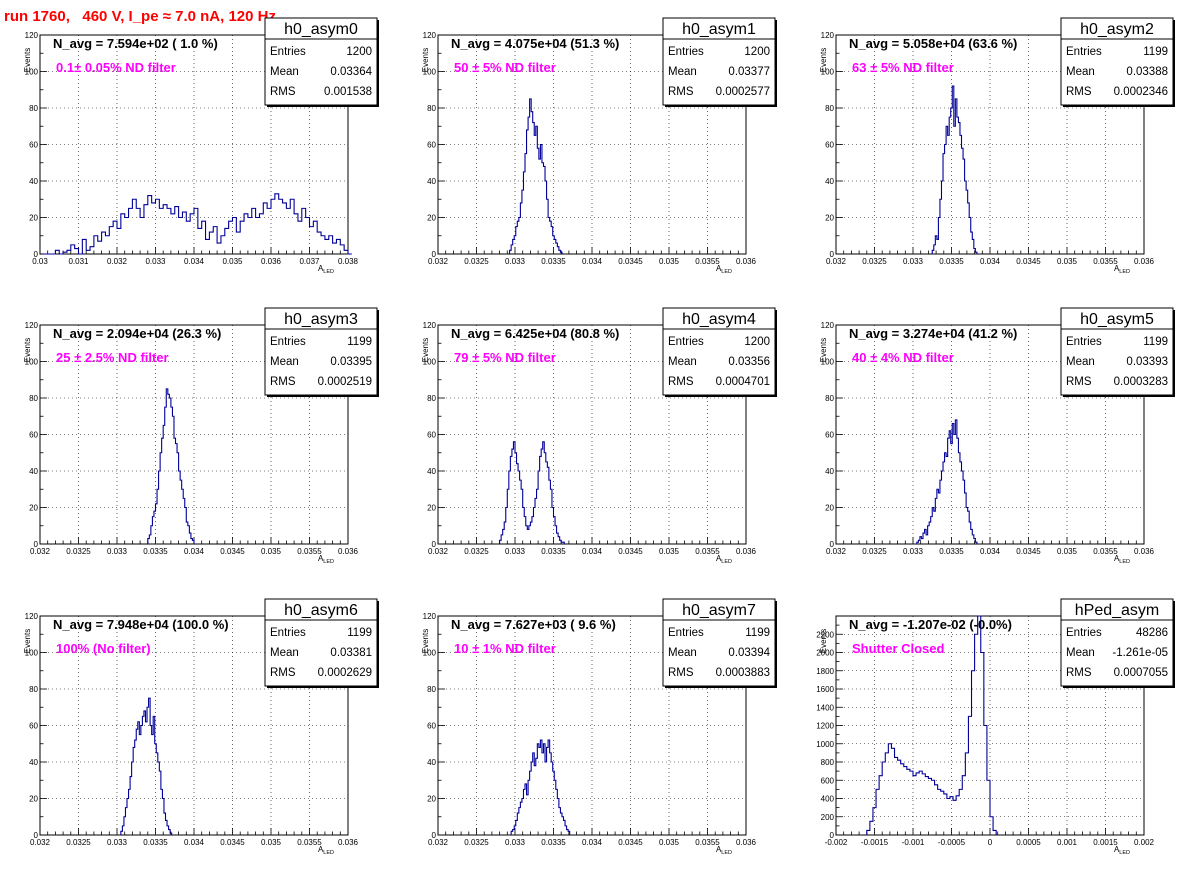 Image resolution: width=1196 pixels, height=872 pixels. What do you see at coordinates (825, 689) in the screenshot?
I see `y-tick-label: 1600` at bounding box center [825, 689].